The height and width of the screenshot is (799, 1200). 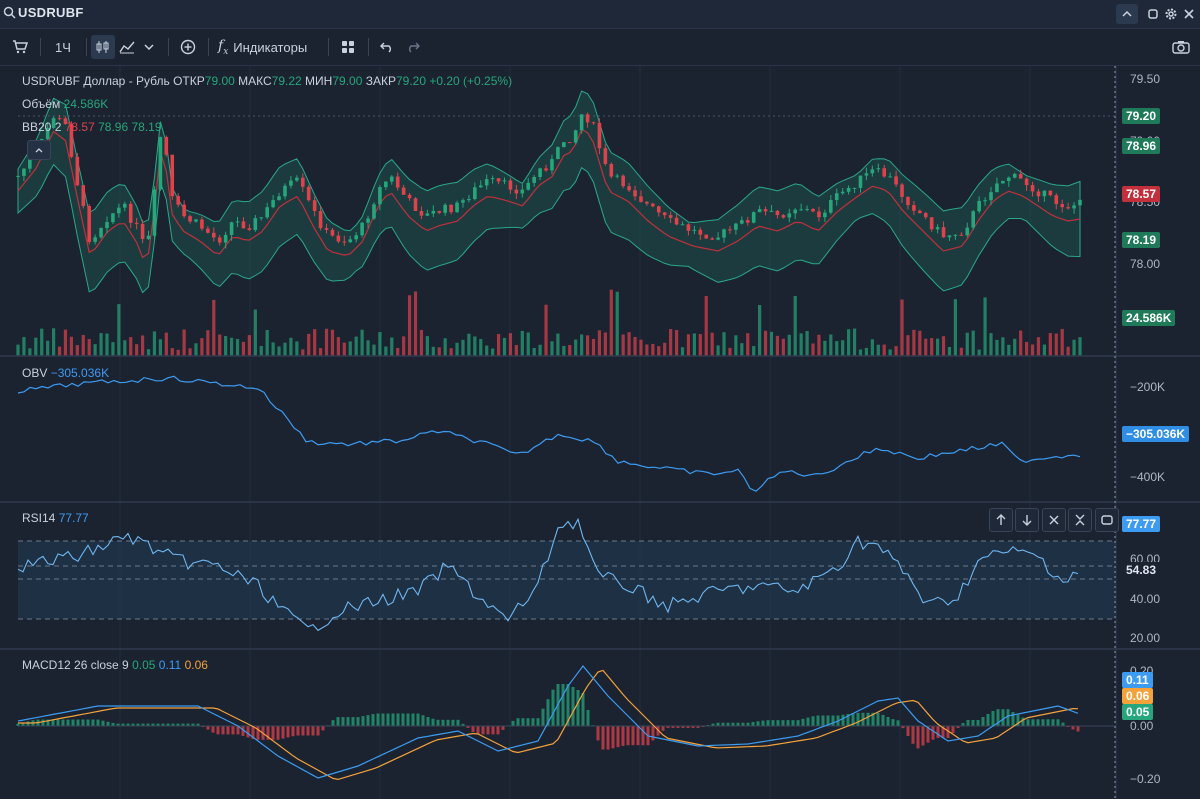 I want to click on gear-icon, so click(x=1171, y=14).